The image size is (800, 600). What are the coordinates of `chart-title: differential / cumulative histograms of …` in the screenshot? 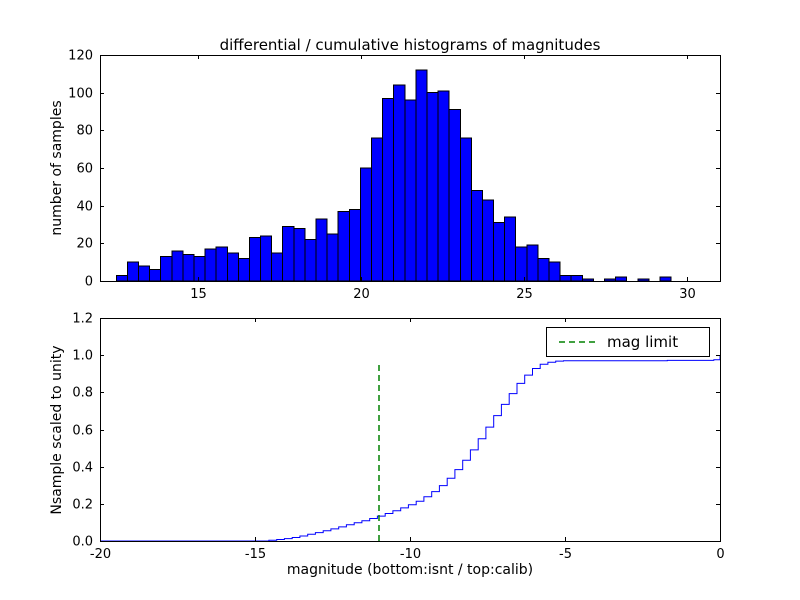 It's located at (410, 45).